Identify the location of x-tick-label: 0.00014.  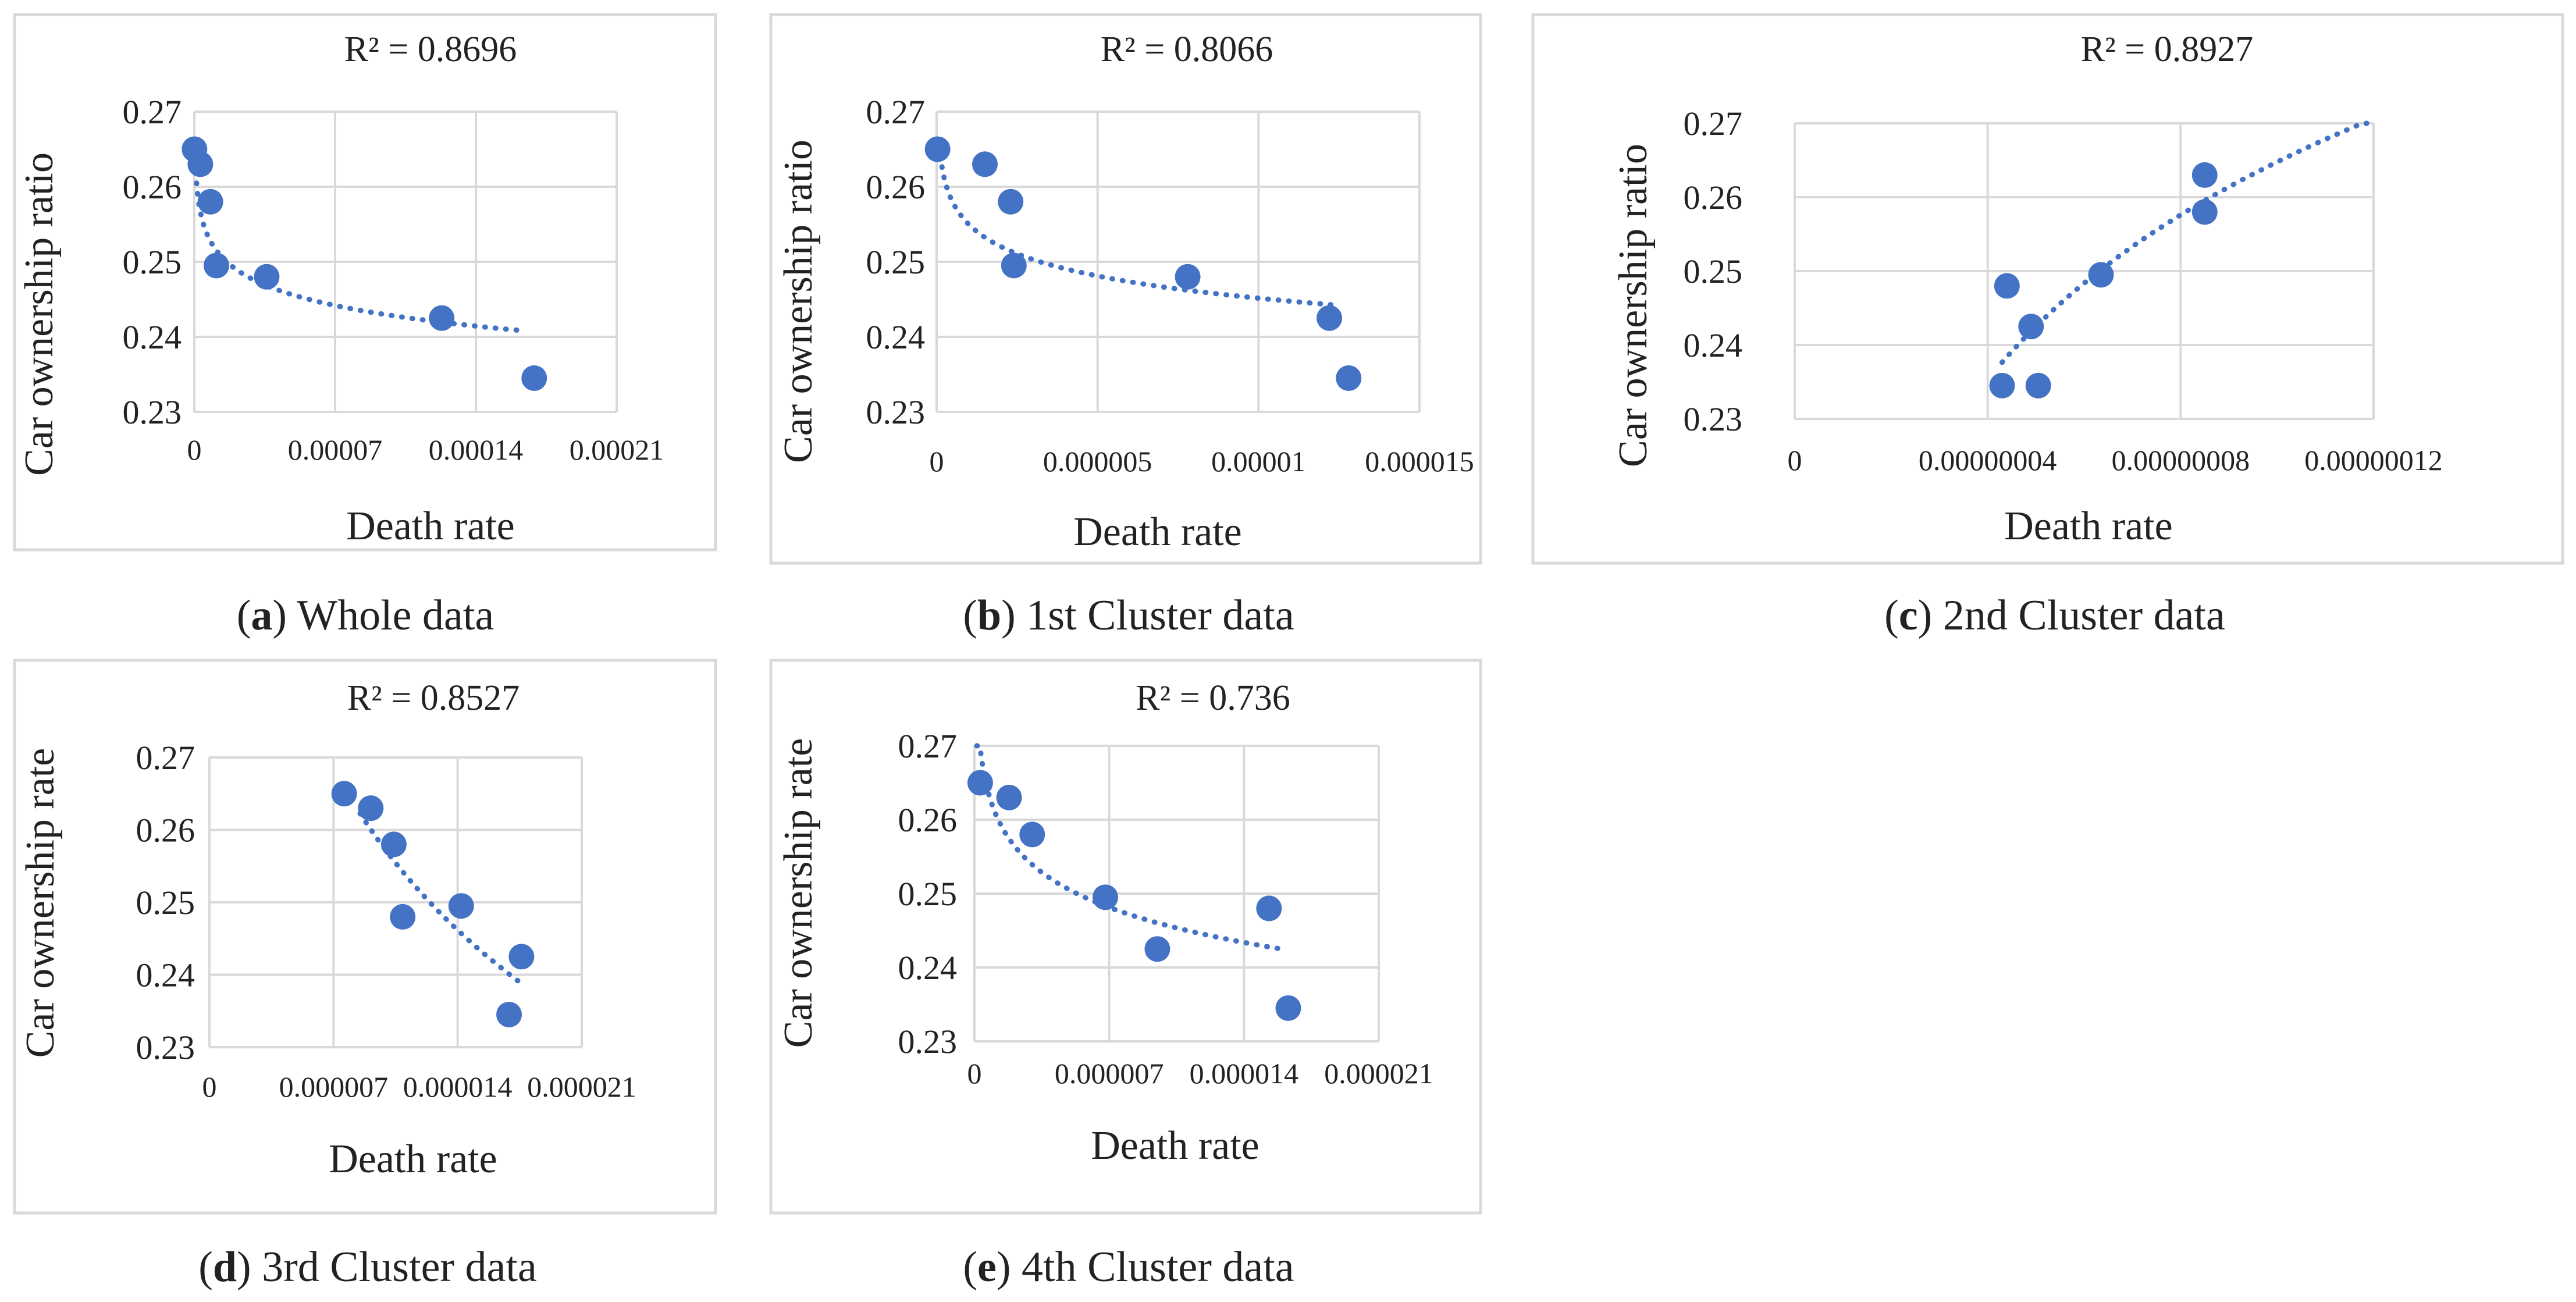
(477, 449).